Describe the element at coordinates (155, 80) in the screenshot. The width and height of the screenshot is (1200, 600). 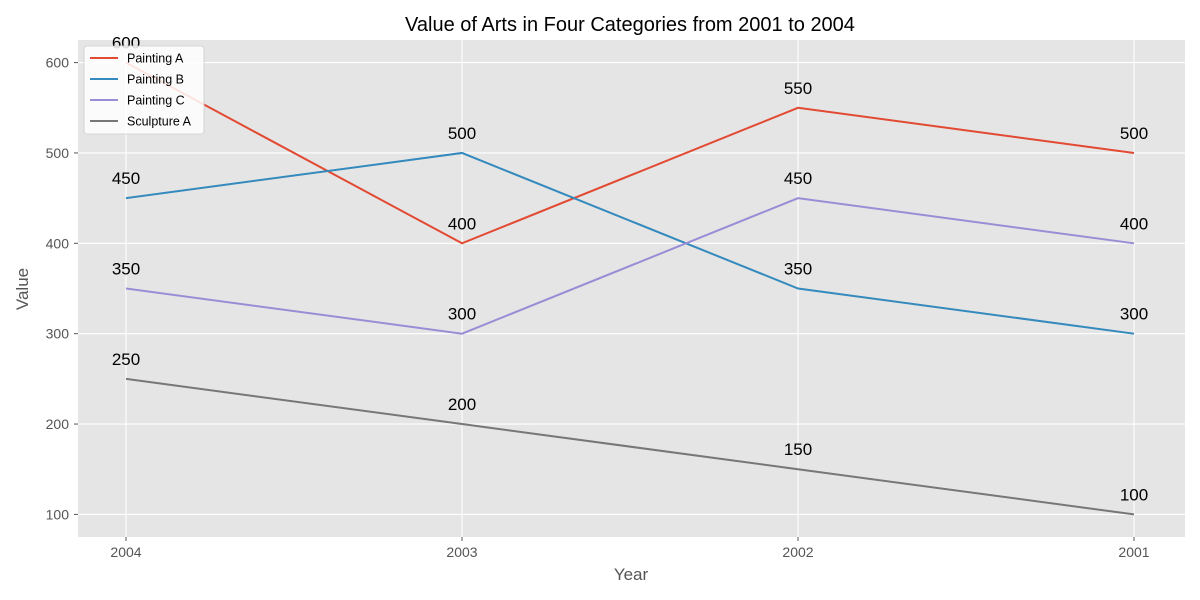
I see `legend-label: Painting B` at that location.